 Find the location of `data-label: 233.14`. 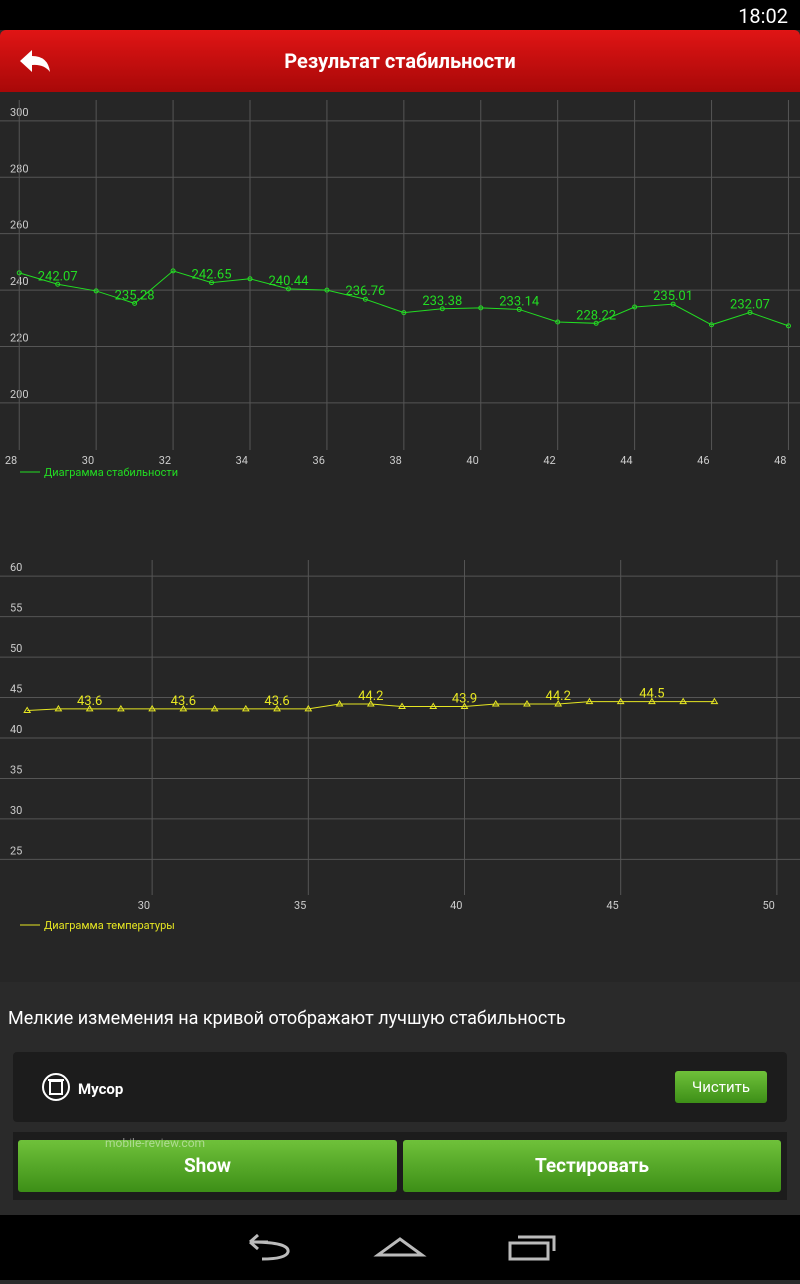

data-label: 233.14 is located at coordinates (519, 301).